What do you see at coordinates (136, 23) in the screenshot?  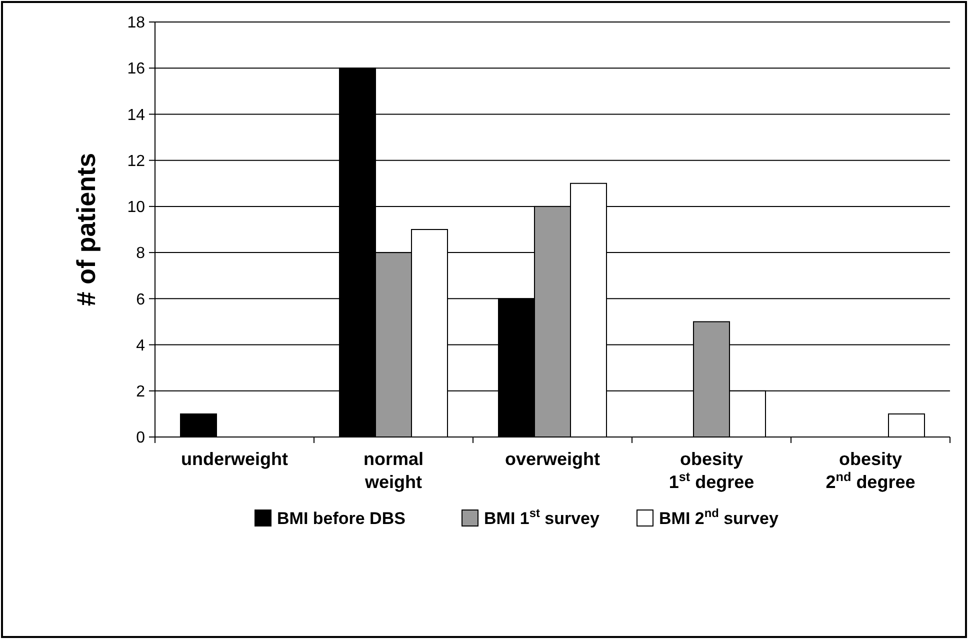 I see `y-tick-label: 18` at bounding box center [136, 23].